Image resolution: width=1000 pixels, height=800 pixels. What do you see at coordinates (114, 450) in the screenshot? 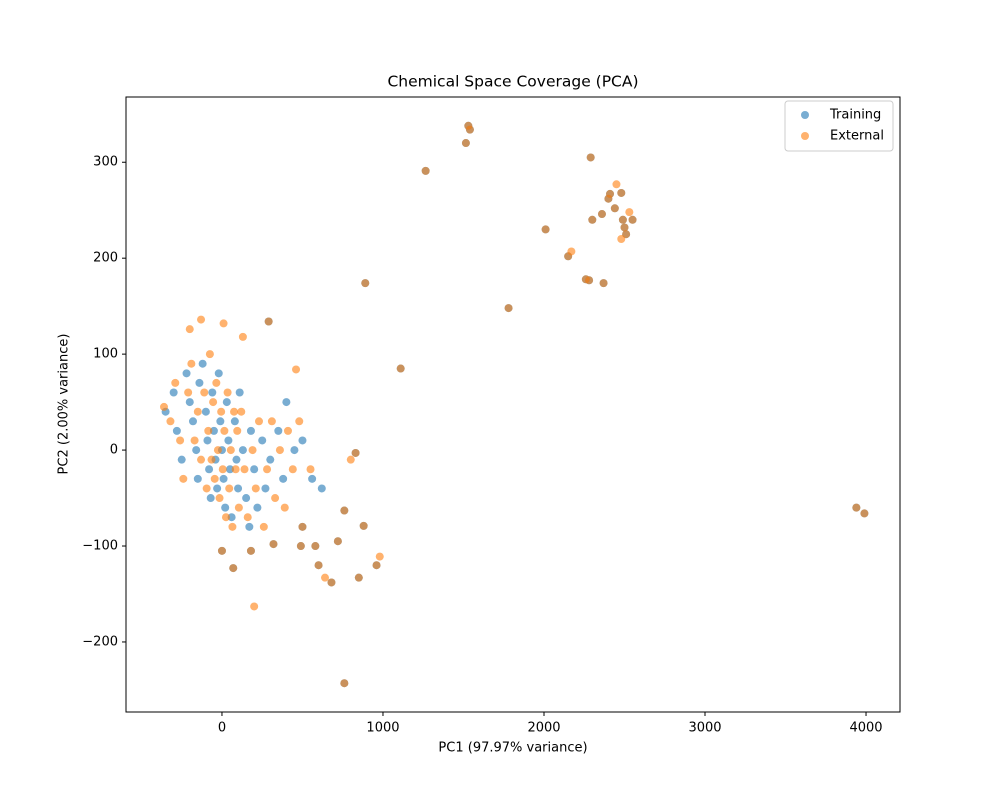
I see `y-tick-label: 0` at bounding box center [114, 450].